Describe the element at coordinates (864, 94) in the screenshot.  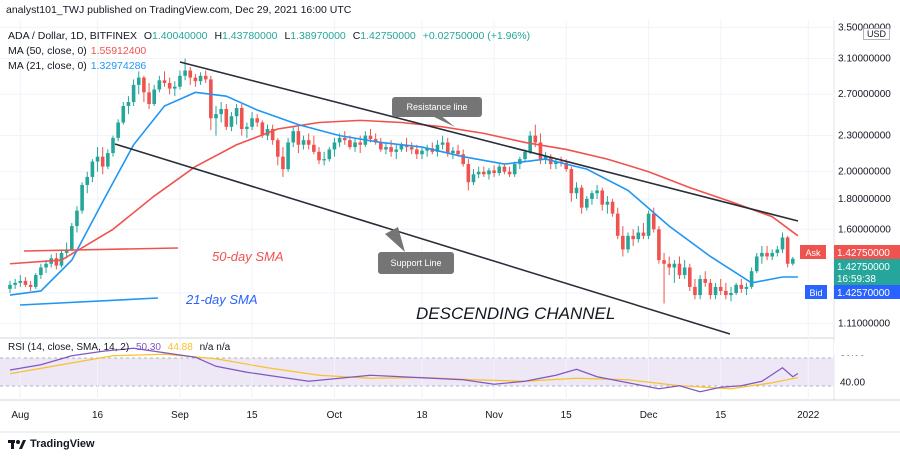
I see `price-tick-label: 2.70000000` at that location.